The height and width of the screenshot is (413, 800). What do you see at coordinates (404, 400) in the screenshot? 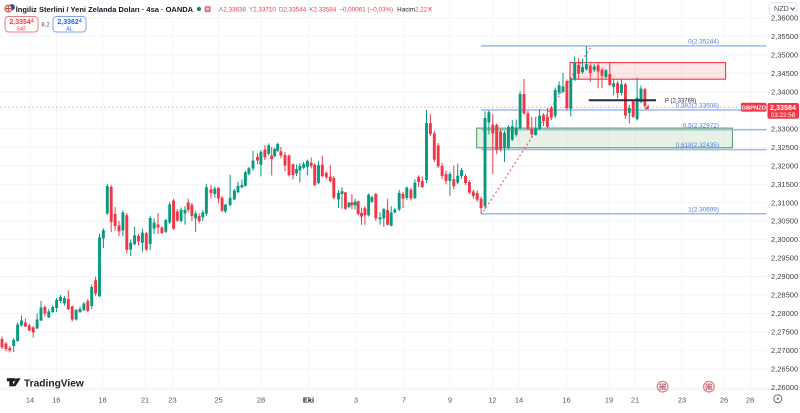
I see `svg-text: 7` at bounding box center [404, 400].